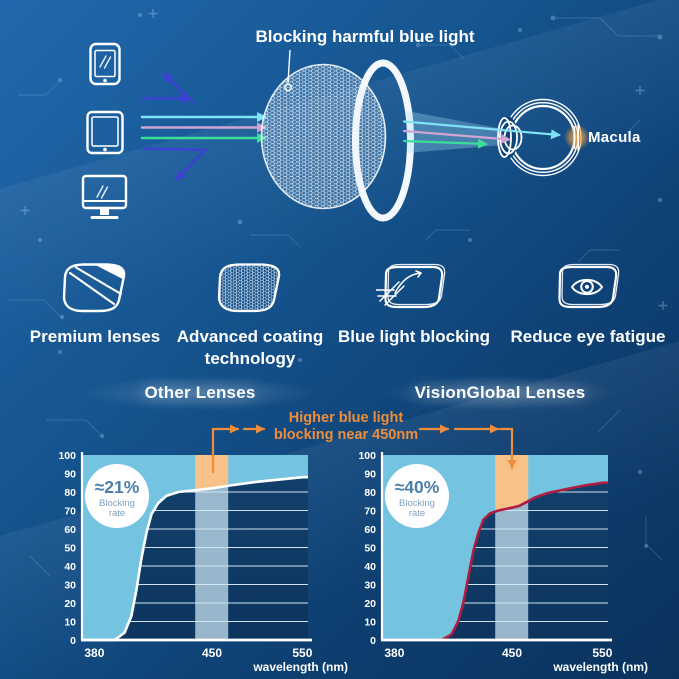 This screenshot has height=679, width=679. I want to click on feature-reduce-eye-fatigue: Reduce eye fatigue, so click(588, 304).